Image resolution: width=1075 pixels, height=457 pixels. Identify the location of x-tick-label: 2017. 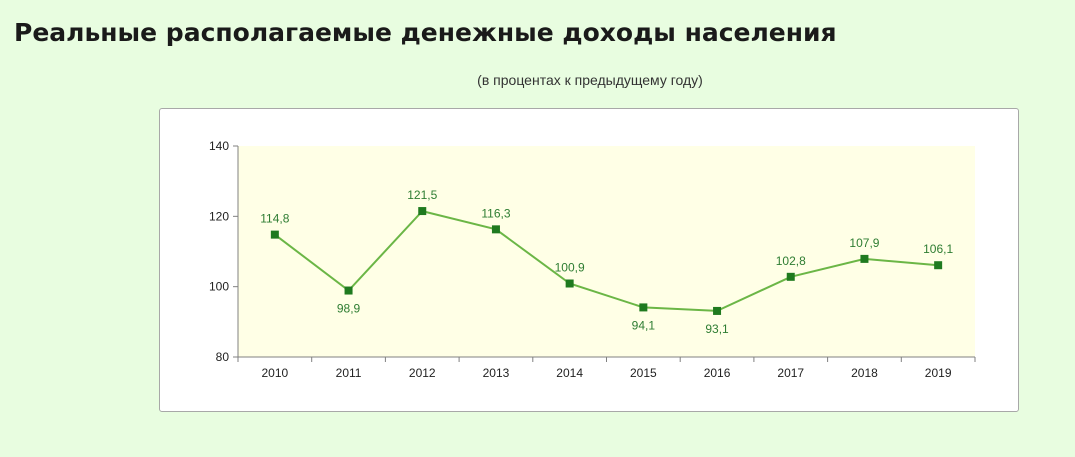
(790, 373).